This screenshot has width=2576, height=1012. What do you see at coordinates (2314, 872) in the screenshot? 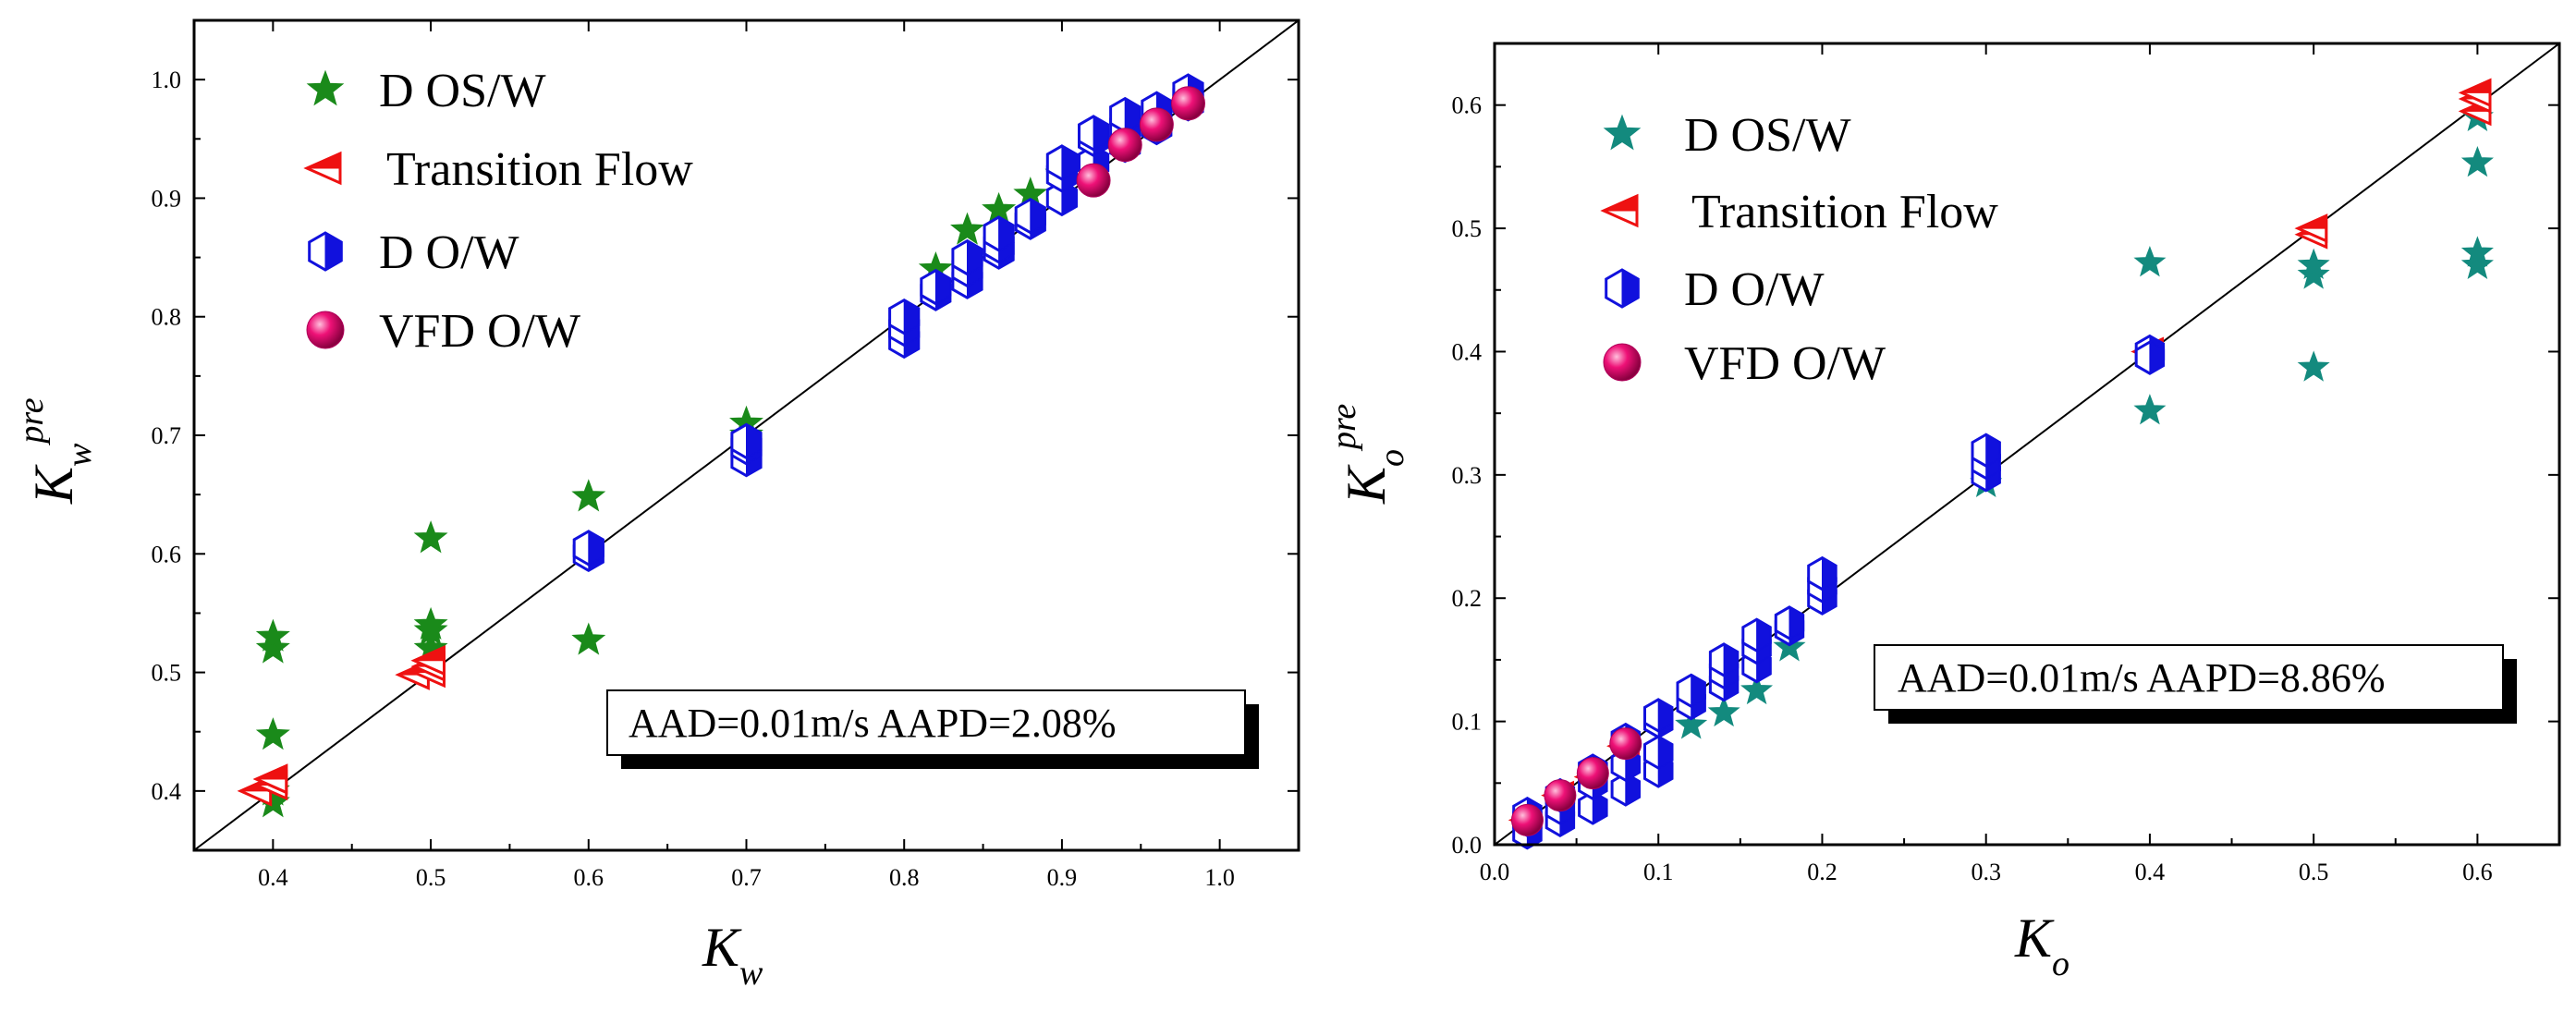
I see `x-tick-label: 0.5` at bounding box center [2314, 872].